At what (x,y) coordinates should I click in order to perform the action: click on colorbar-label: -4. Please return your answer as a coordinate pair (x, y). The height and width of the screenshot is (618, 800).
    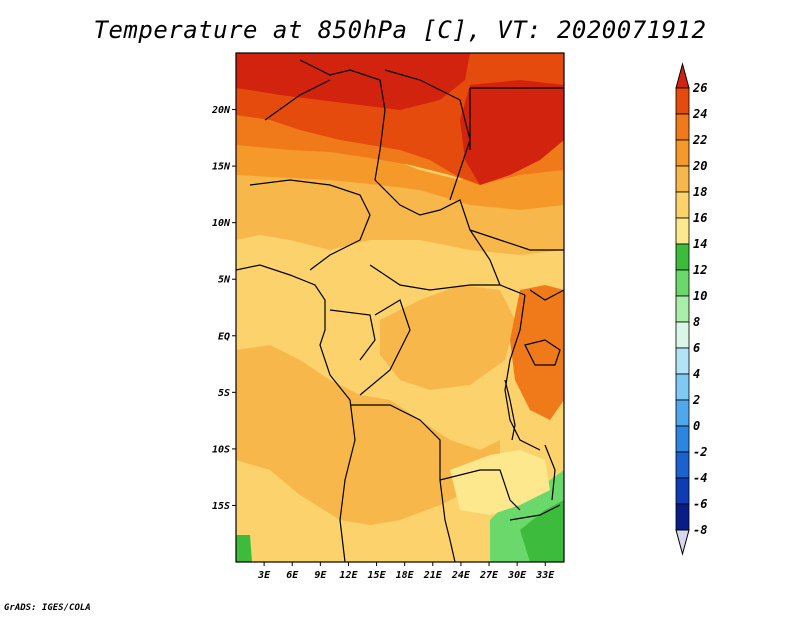
    Looking at the image, I should click on (700, 478).